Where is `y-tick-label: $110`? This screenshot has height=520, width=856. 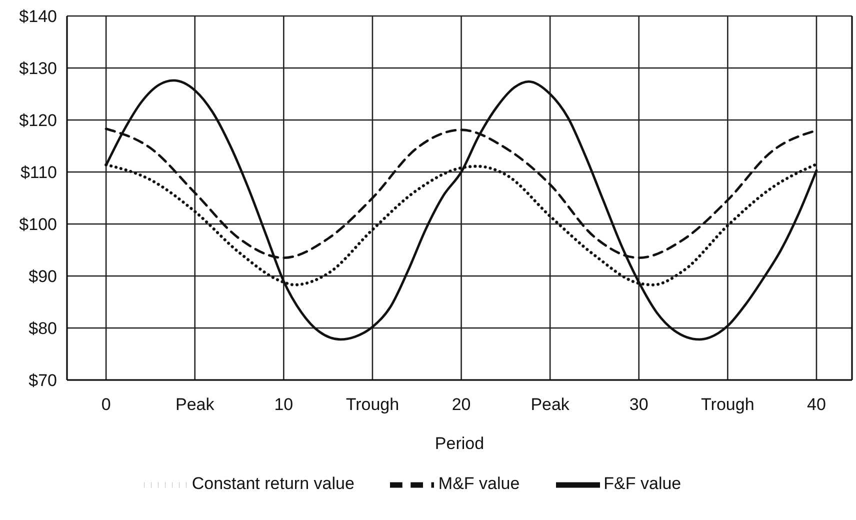
y-tick-label: $110 is located at coordinates (38, 172).